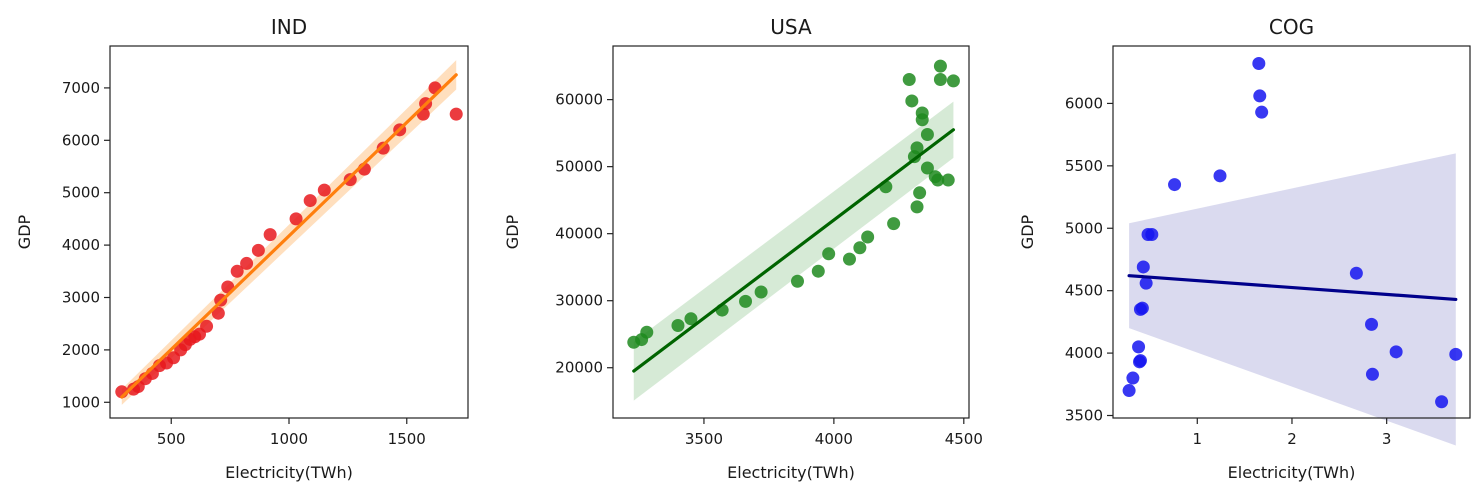  What do you see at coordinates (579, 301) in the screenshot?
I see `y-tick-label-usa: 30000` at bounding box center [579, 301].